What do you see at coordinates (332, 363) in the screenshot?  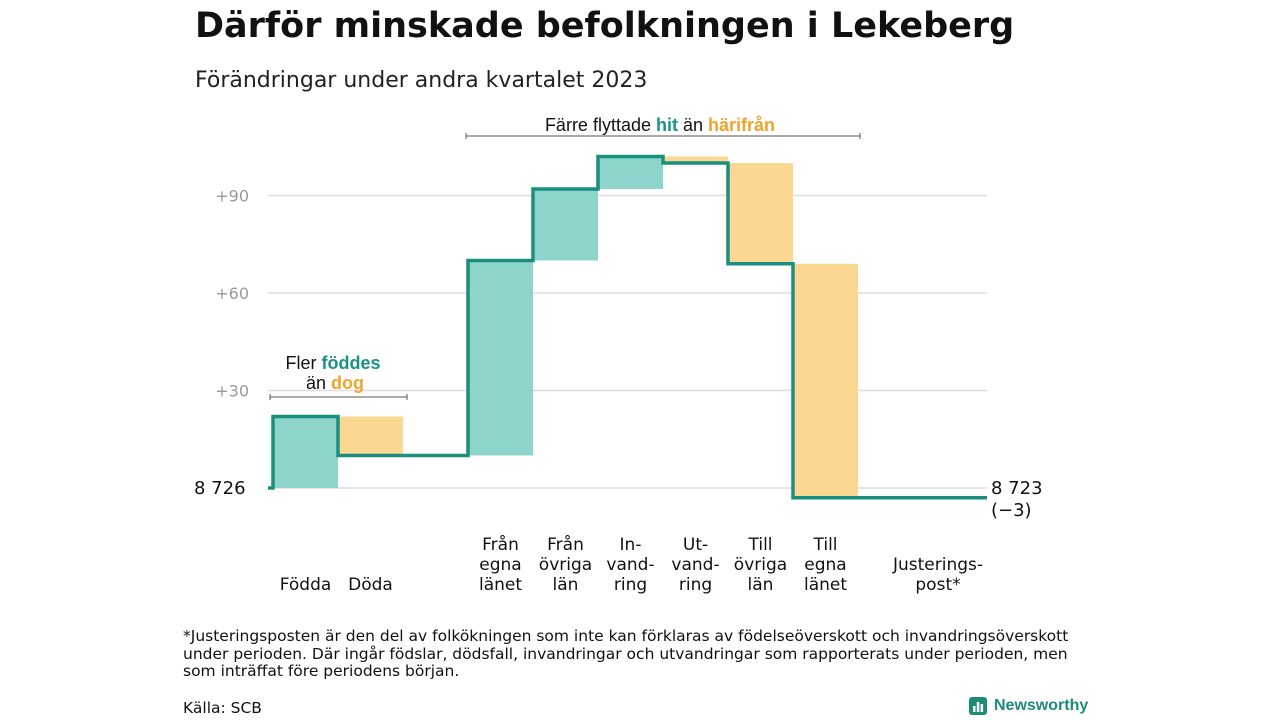 I see `births-annotation-line1: Fler föddes` at bounding box center [332, 363].